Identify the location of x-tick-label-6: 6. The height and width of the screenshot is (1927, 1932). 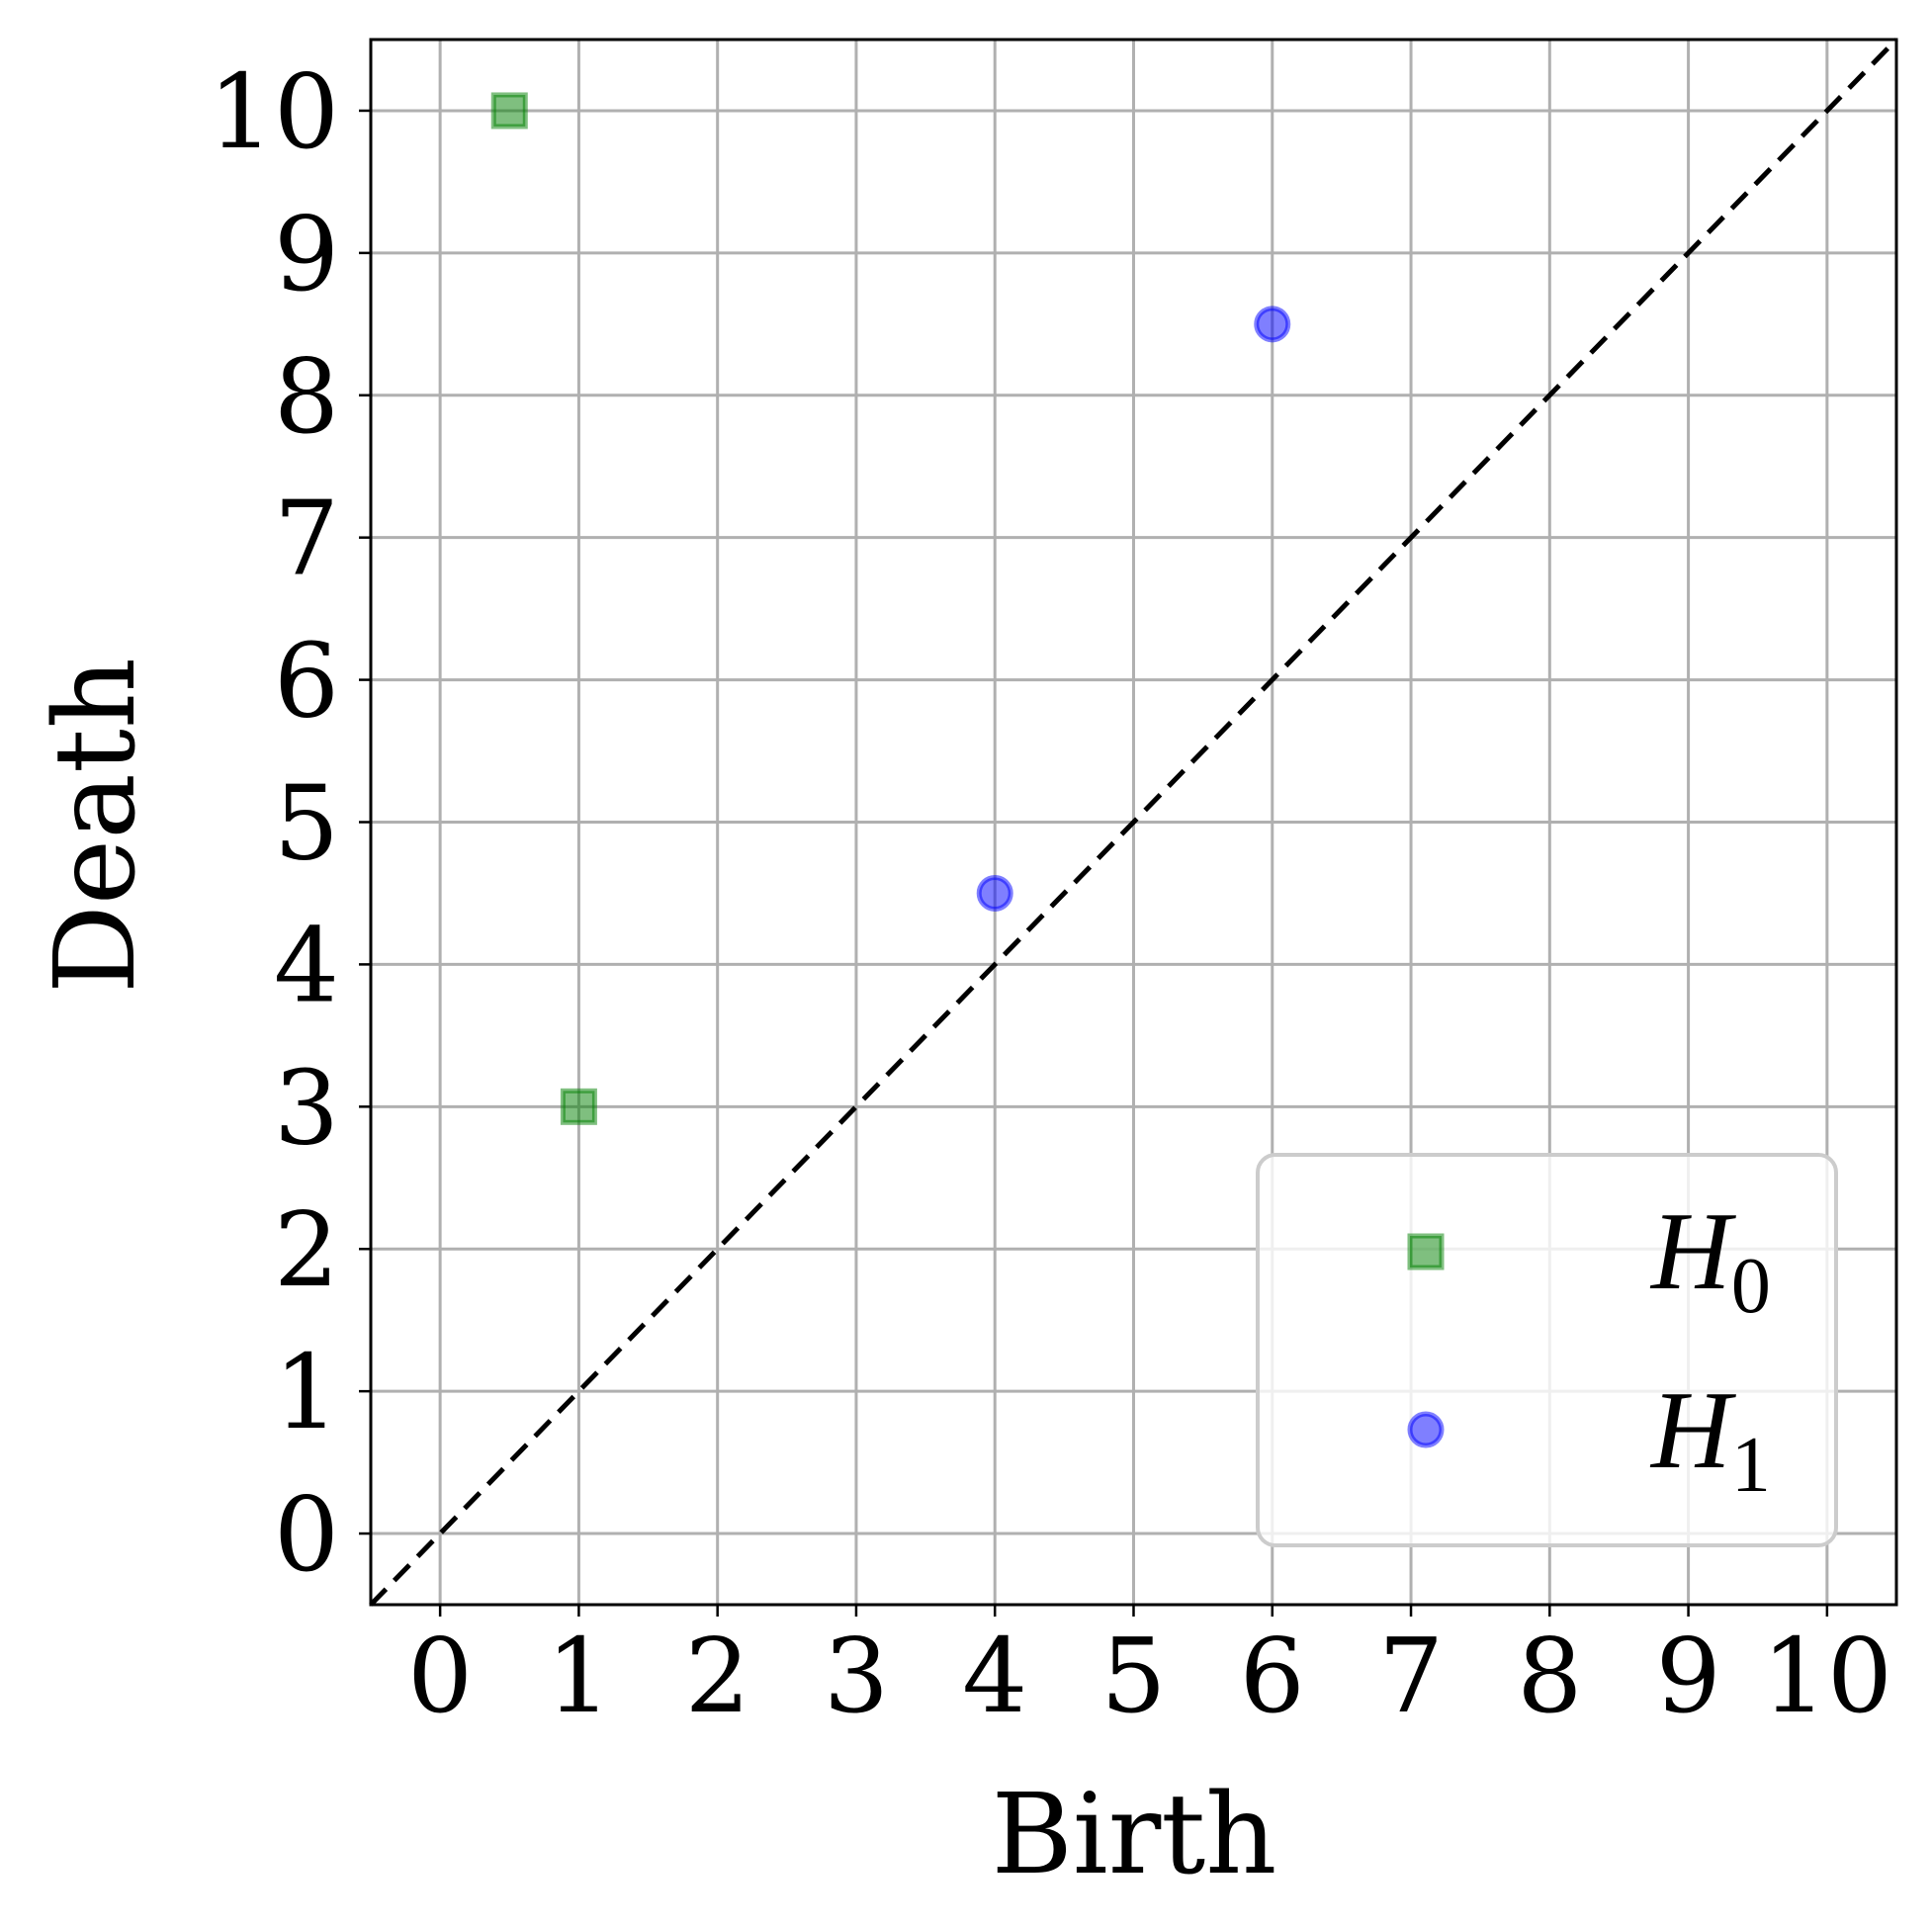
(1272, 1676).